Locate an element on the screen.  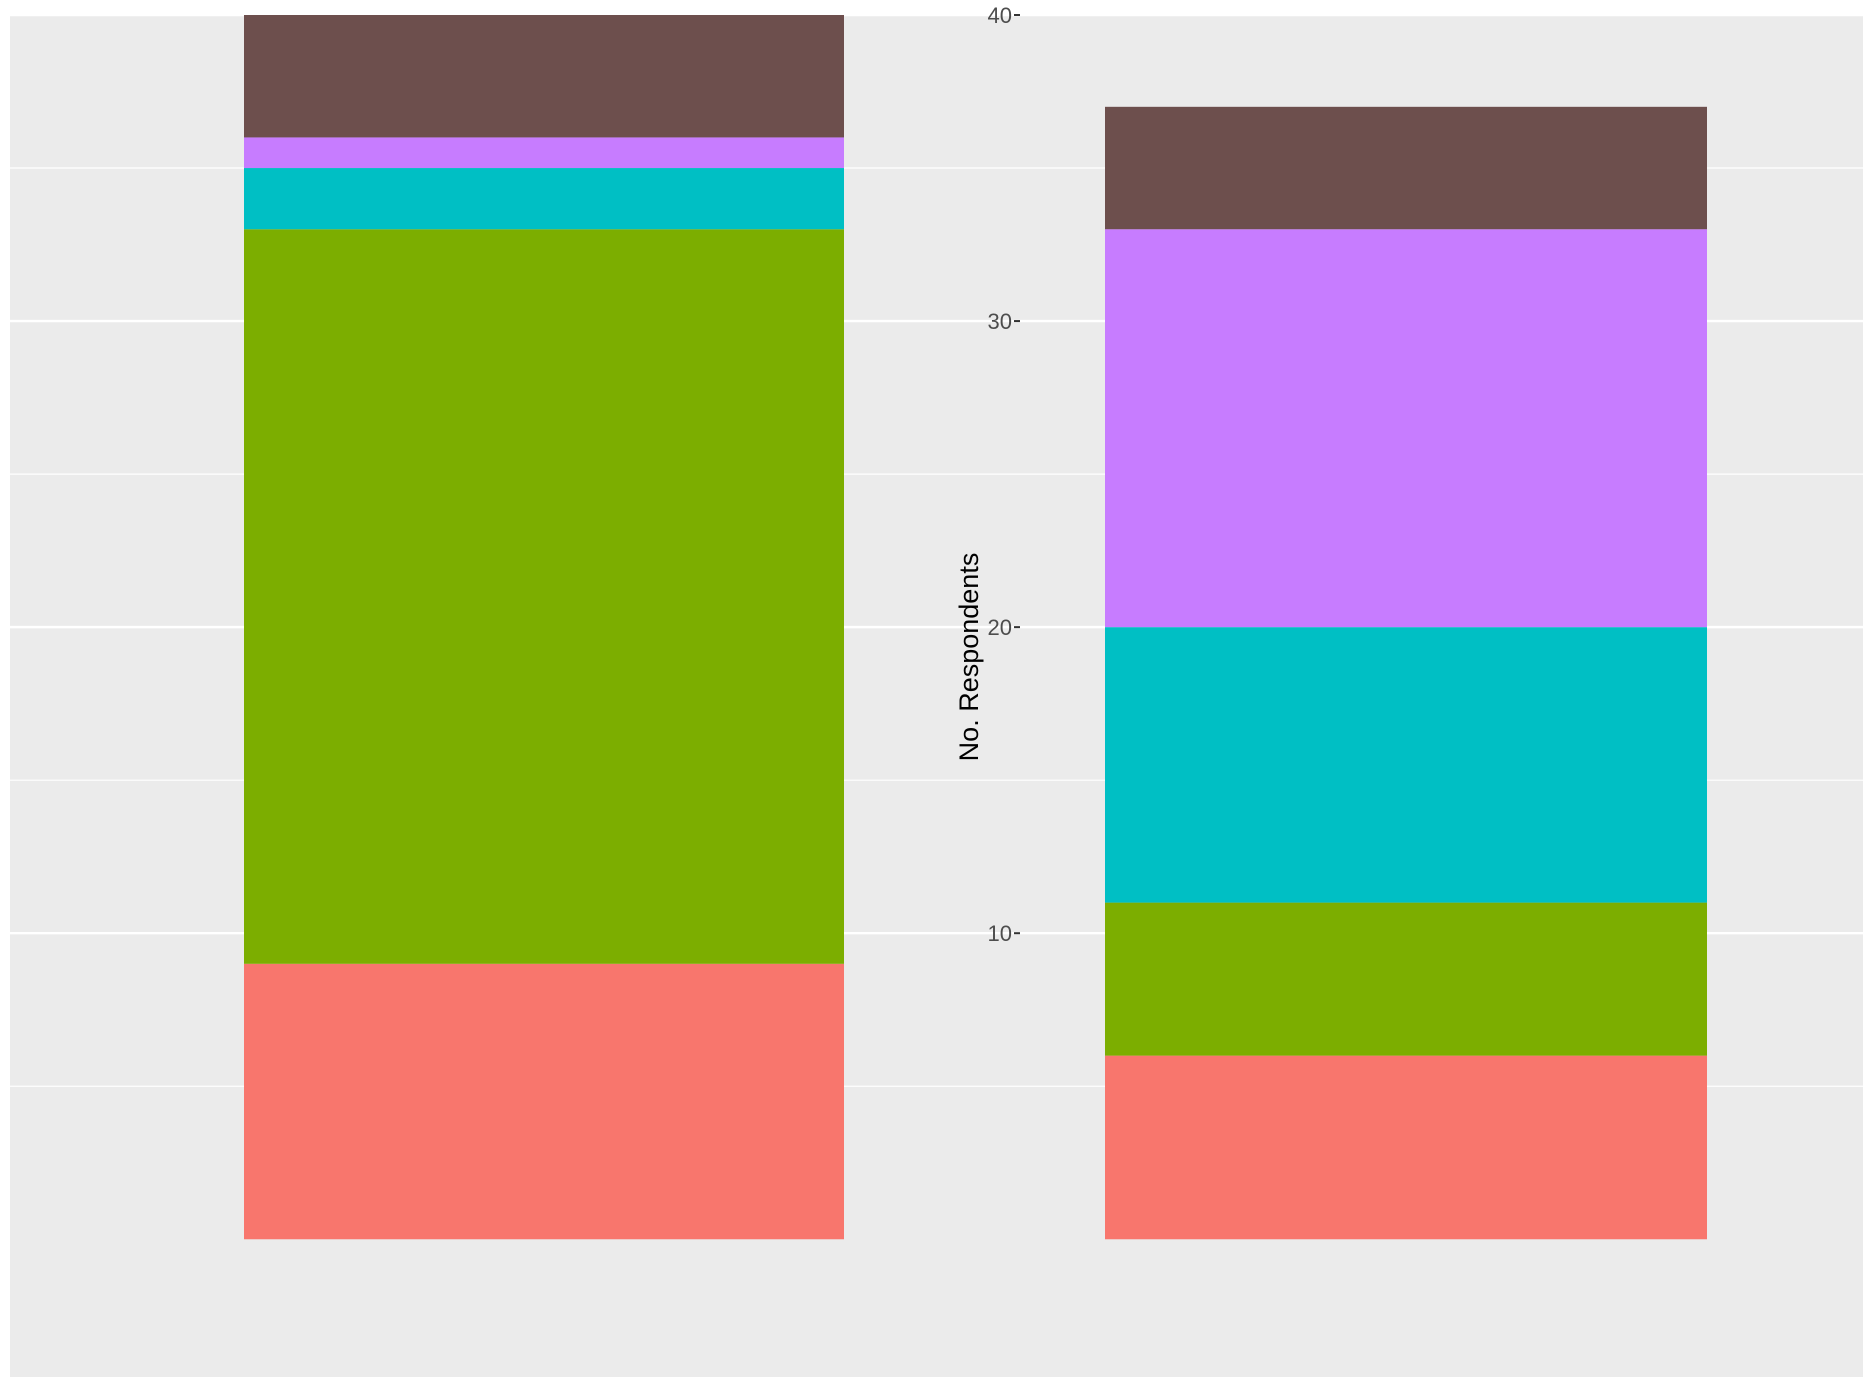
y-axis-ticks: 10 20 30 40 is located at coordinates (1004, 474).